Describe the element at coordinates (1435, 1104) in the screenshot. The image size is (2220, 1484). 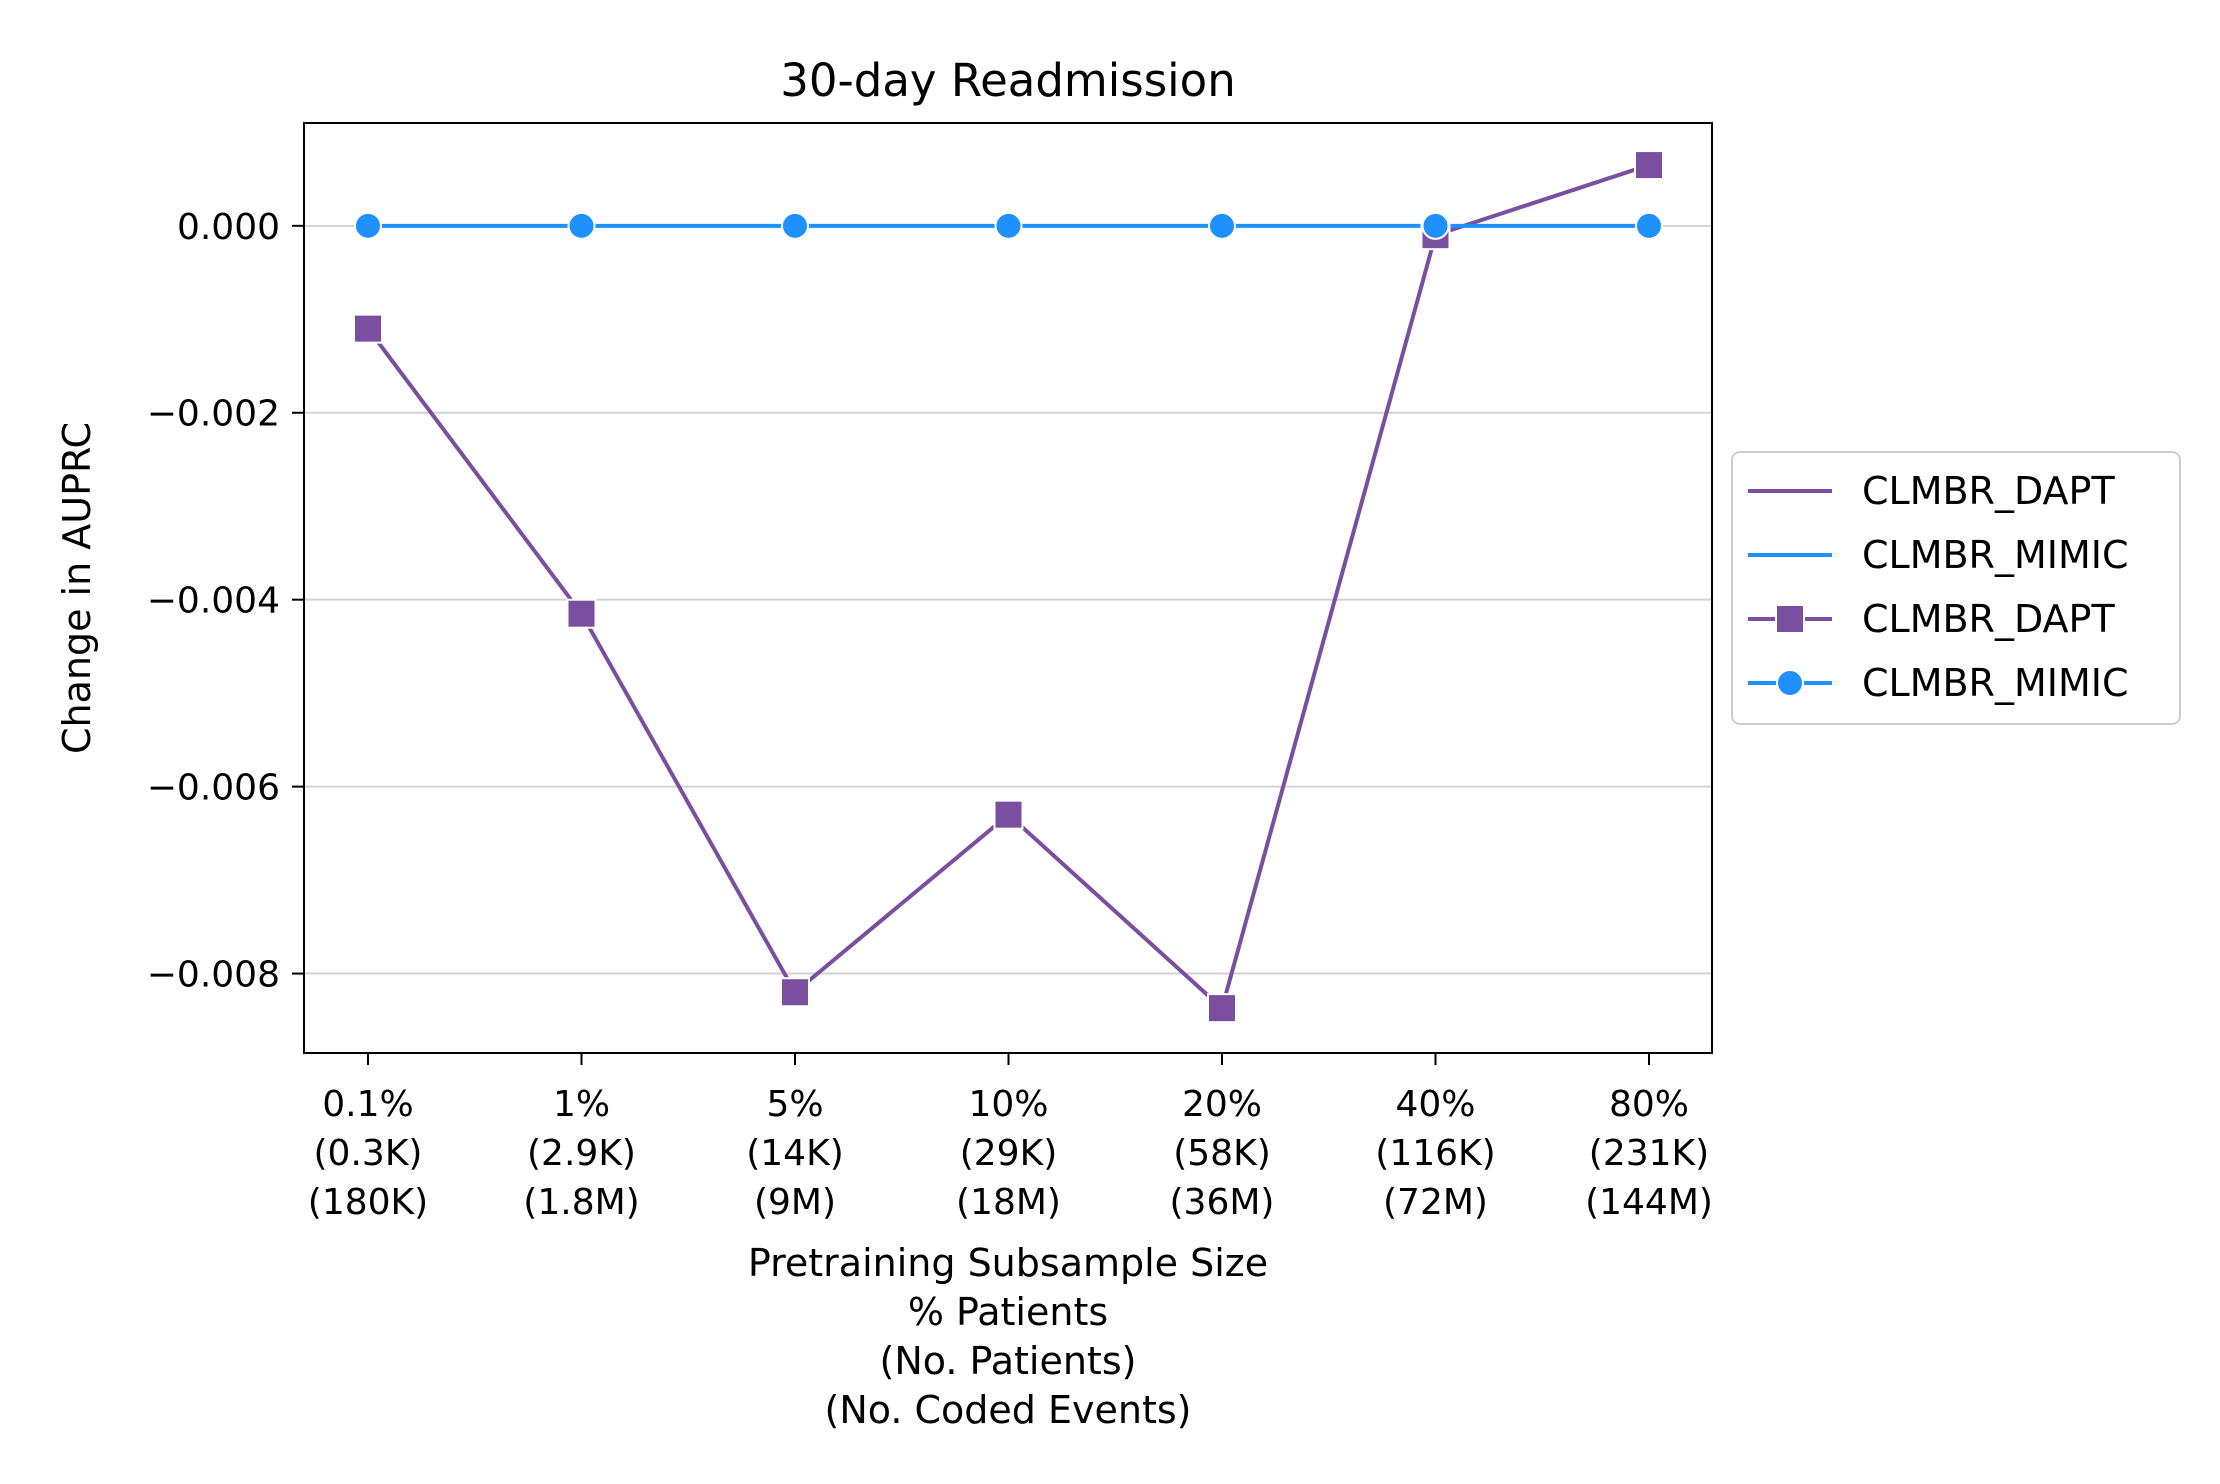
I see `x-tick-label: 40%` at that location.